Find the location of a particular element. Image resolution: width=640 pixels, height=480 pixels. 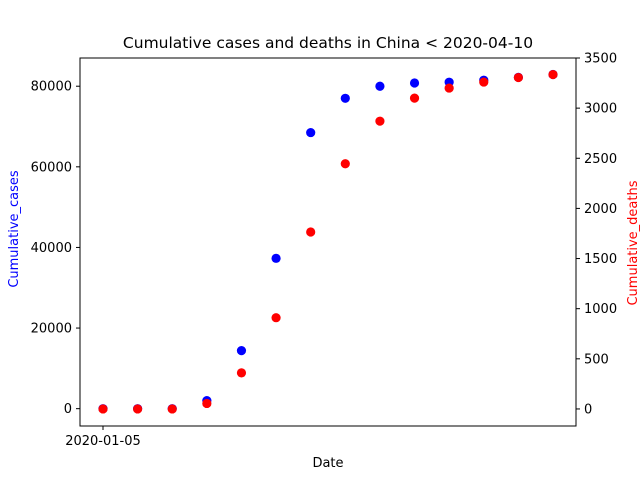

right-tick-label: 500 is located at coordinates (596, 359).